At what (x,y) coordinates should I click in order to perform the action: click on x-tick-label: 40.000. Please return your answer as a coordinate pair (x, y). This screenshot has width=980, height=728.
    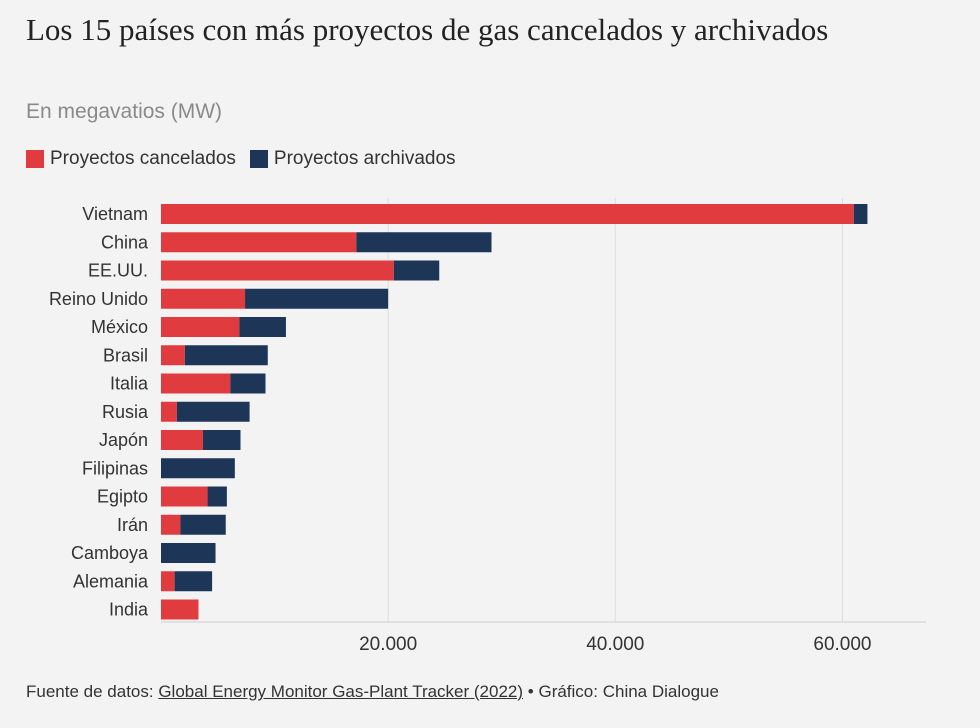
    Looking at the image, I should click on (615, 644).